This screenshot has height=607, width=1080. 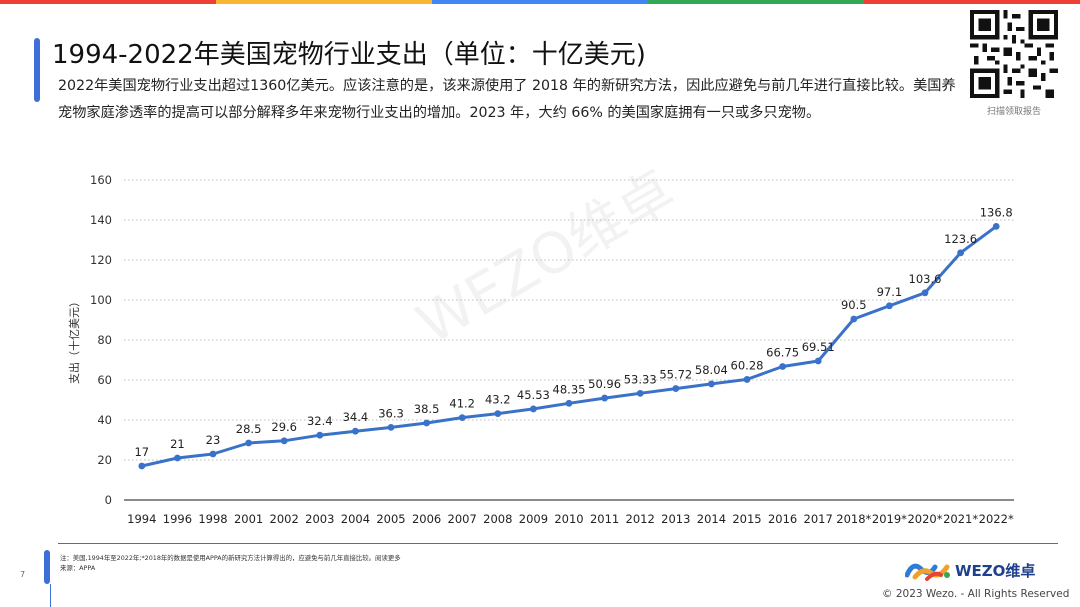 What do you see at coordinates (1014, 54) in the screenshot?
I see `qr-code-icon` at bounding box center [1014, 54].